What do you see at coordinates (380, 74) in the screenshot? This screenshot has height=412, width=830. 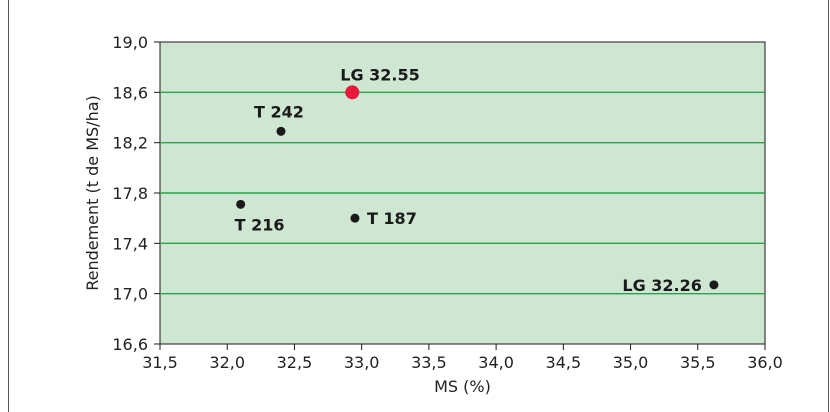 I see `data-point-label: LG 32.55` at bounding box center [380, 74].